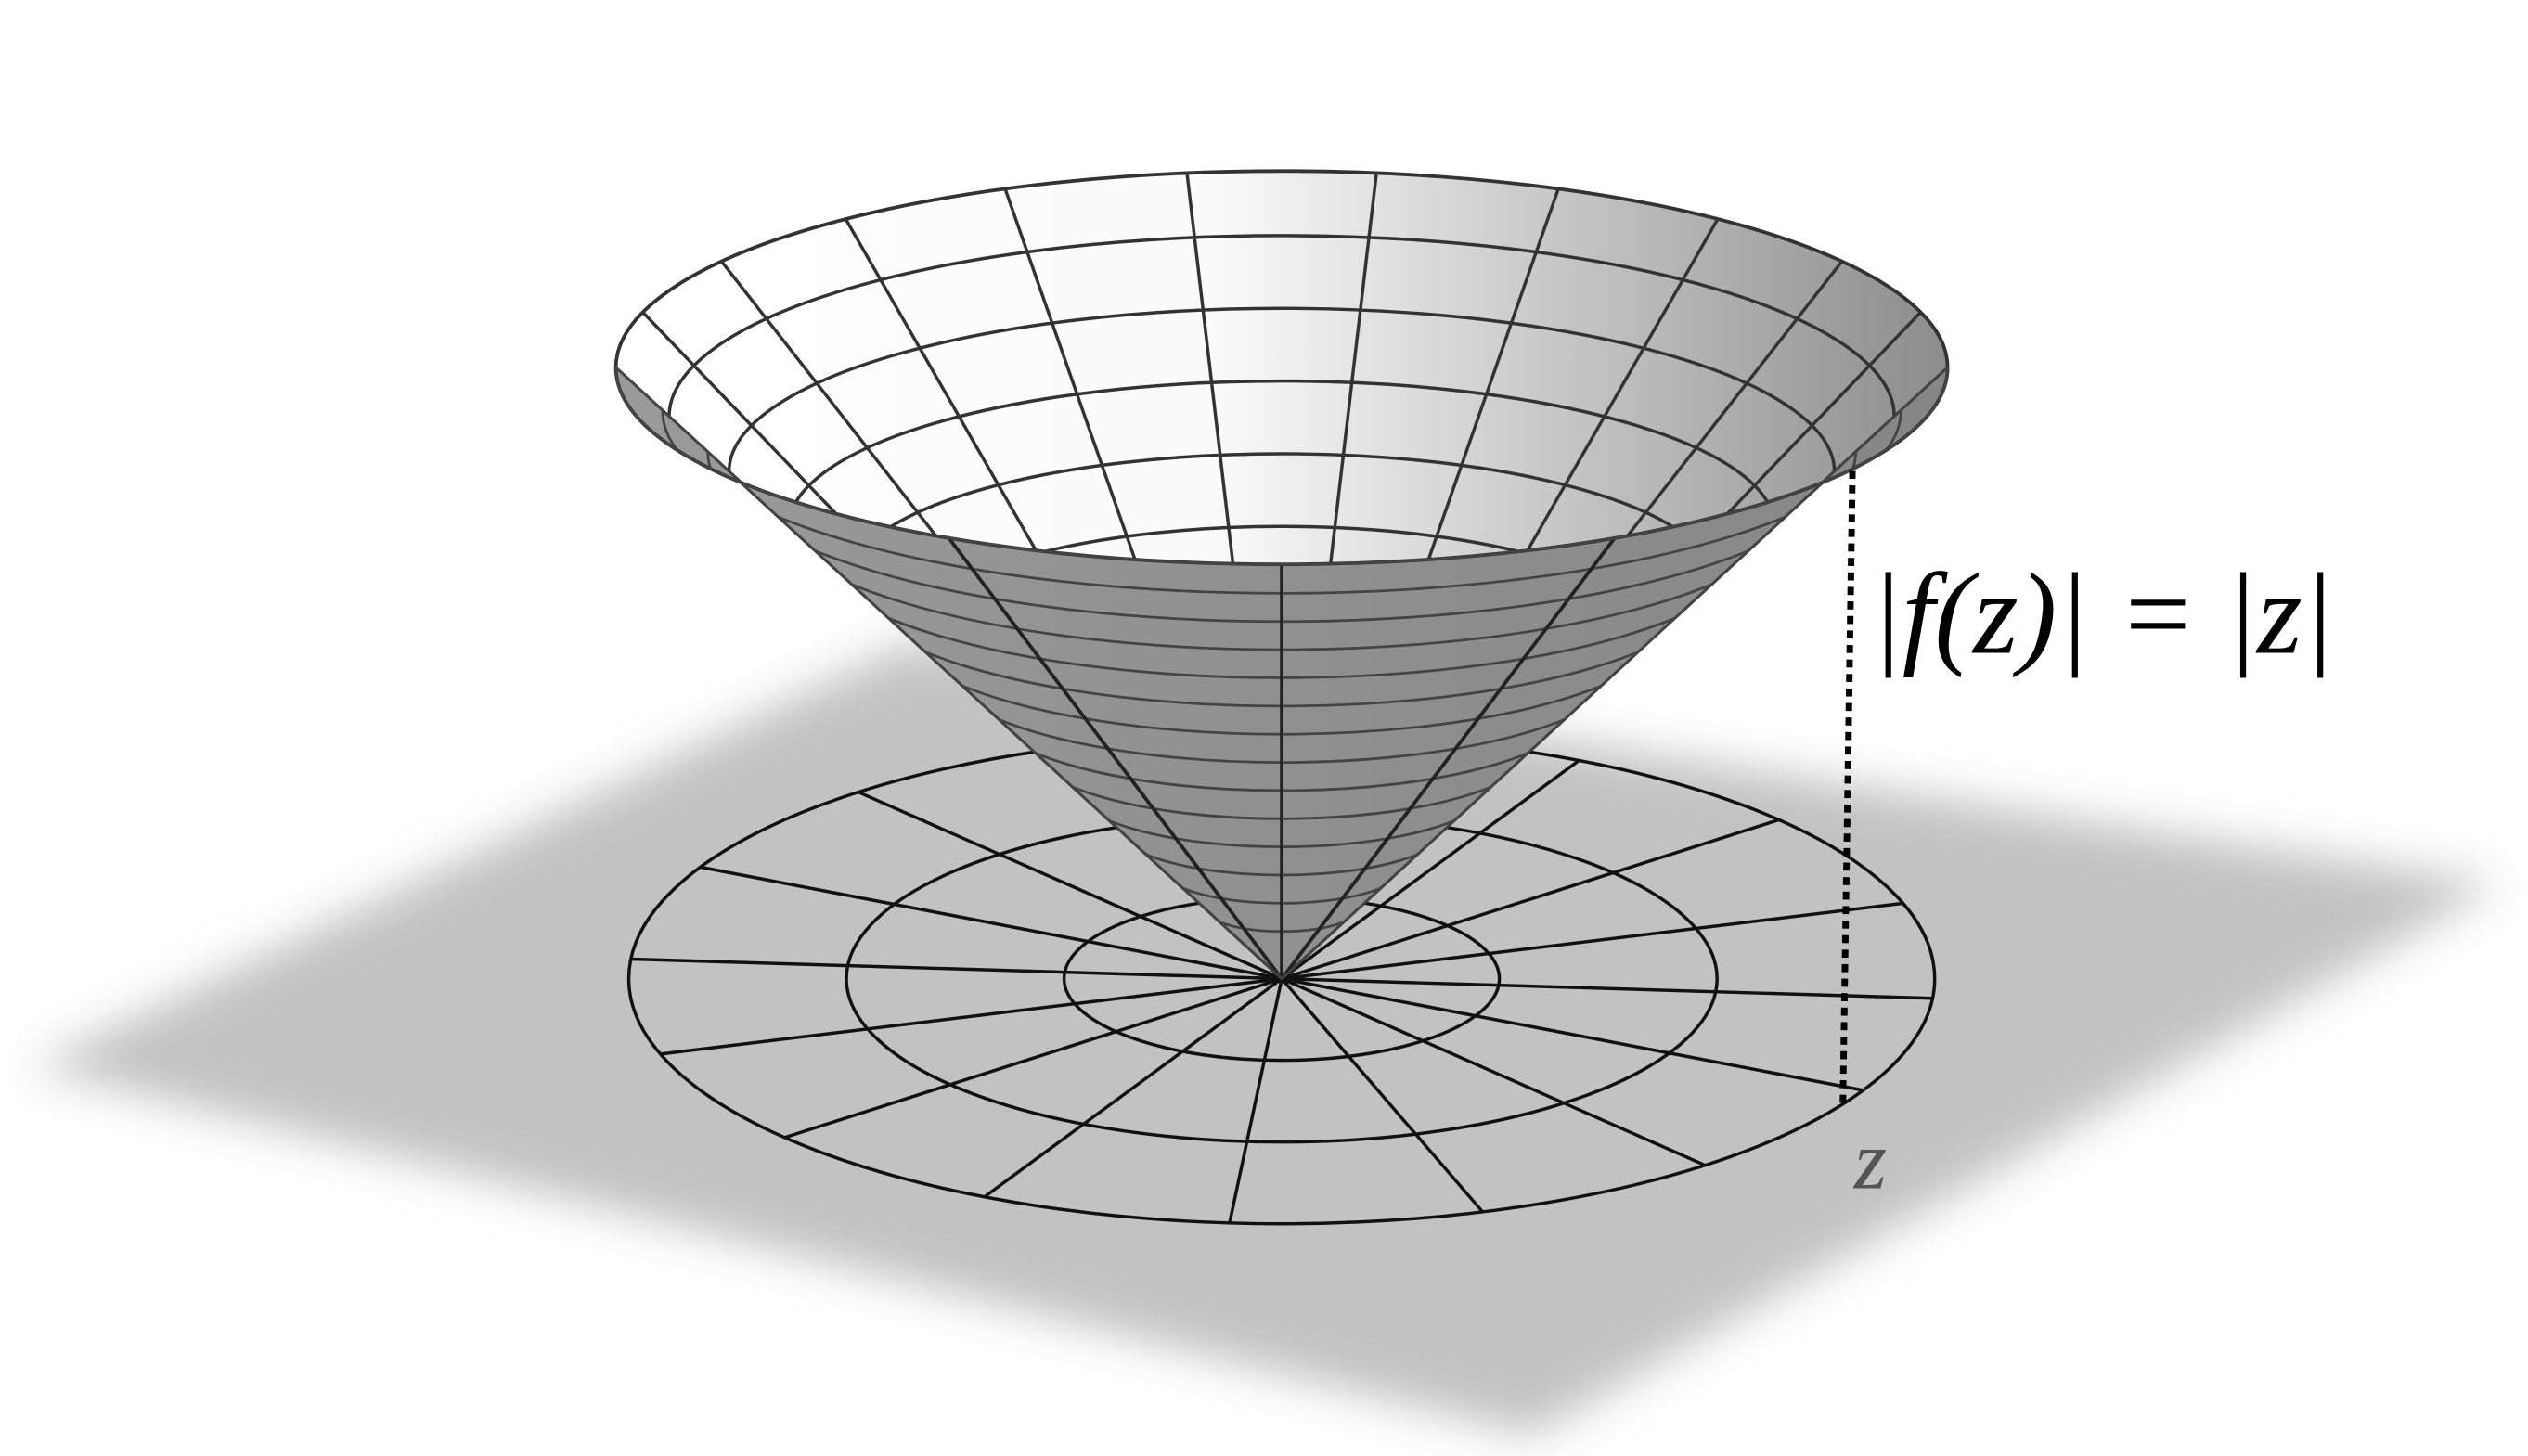 Image resolution: width=2528 pixels, height=1456 pixels. What do you see at coordinates (1869, 1160) in the screenshot?
I see `point-label: z` at bounding box center [1869, 1160].